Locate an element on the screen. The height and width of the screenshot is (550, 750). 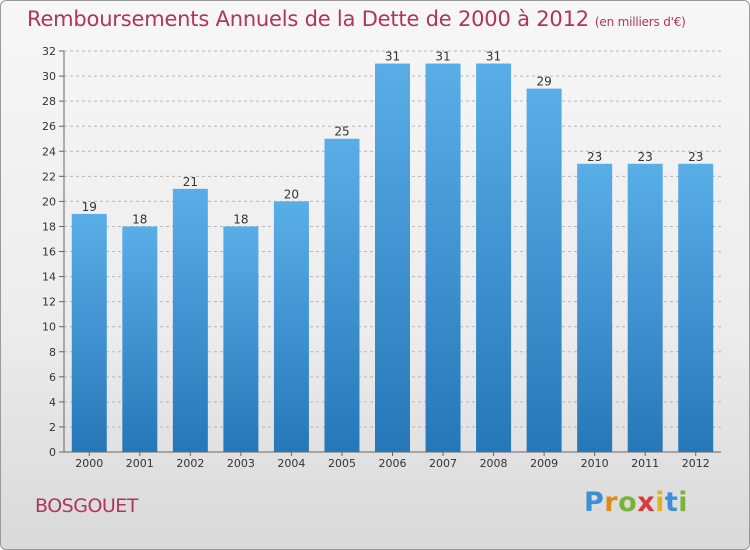
x-tick-label: 2007 is located at coordinates (443, 463).